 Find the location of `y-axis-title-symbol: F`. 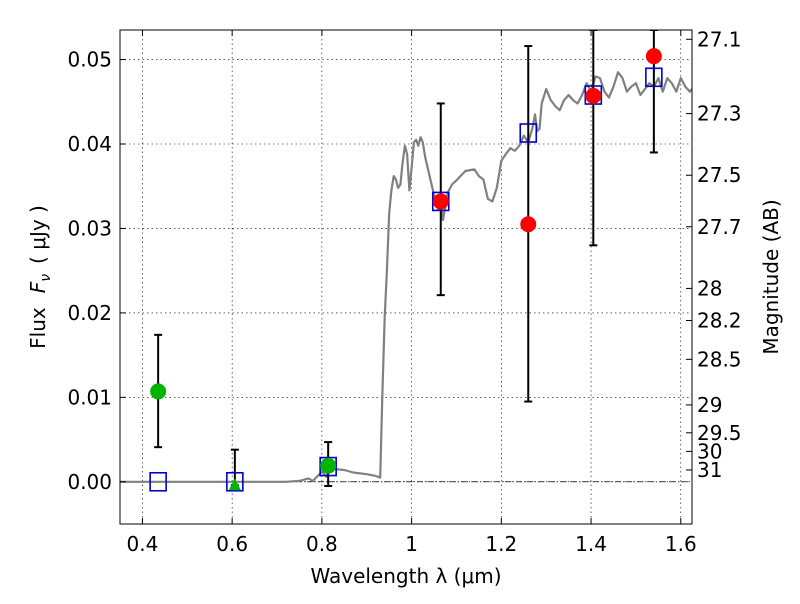

y-axis-title-symbol: F is located at coordinates (38, 287).